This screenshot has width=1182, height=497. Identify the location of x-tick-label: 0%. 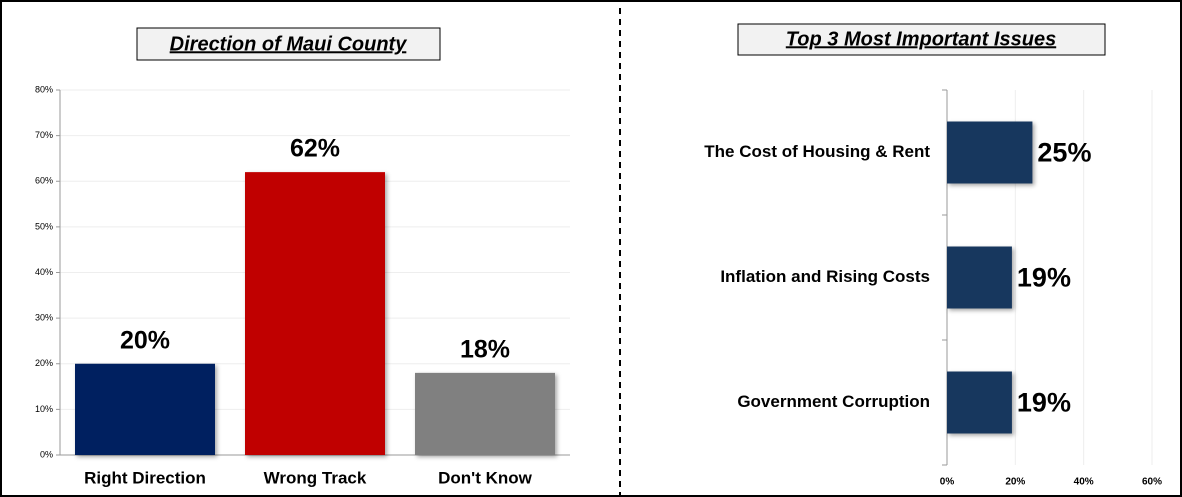
(947, 482).